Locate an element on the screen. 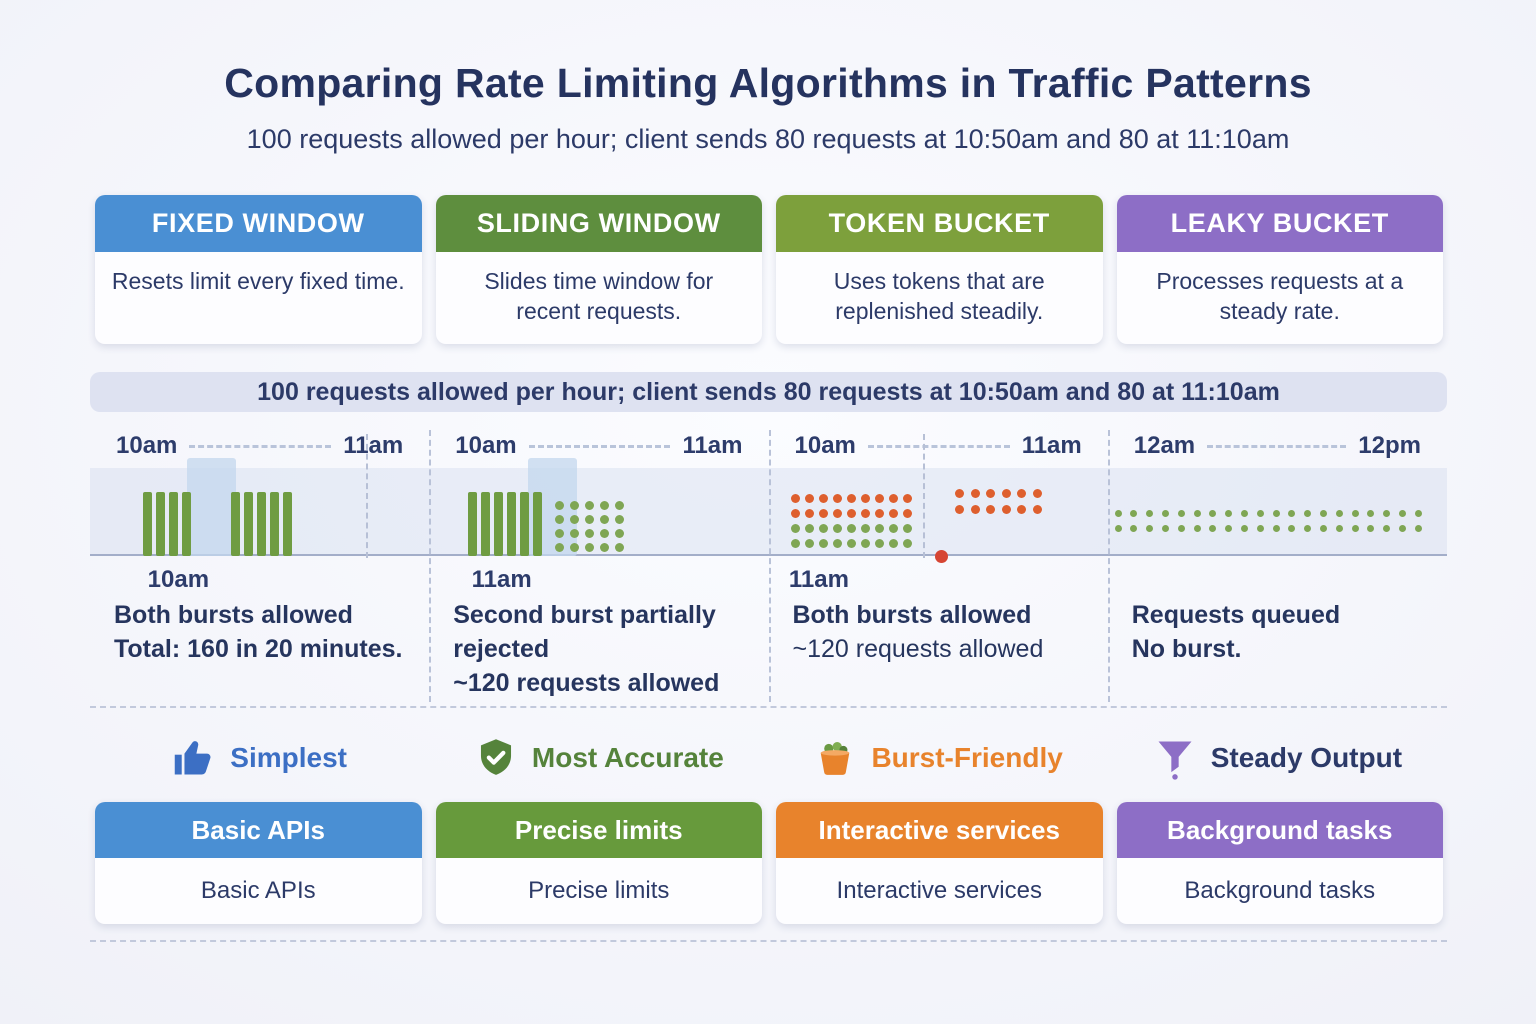 Image resolution: width=1536 pixels, height=1024 pixels. trait-simplest: Simplest is located at coordinates (259, 758).